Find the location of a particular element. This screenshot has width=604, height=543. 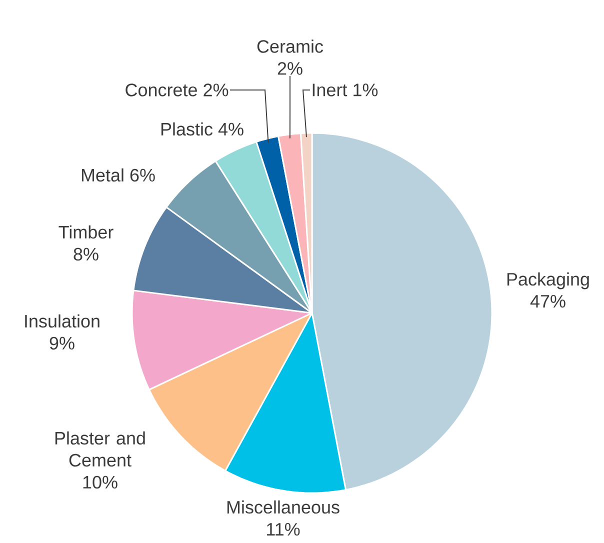

data-label: 11% is located at coordinates (283, 529).